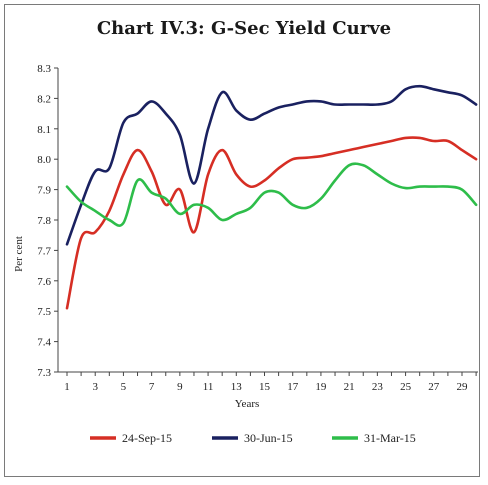 This screenshot has height=485, width=488. Describe the element at coordinates (293, 387) in the screenshot. I see `x-tick-label: 17` at that location.